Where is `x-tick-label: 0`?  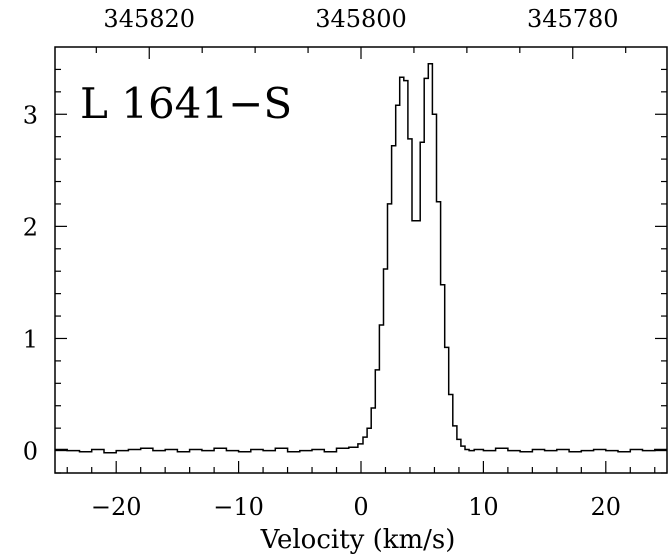 x-tick-label: 0 is located at coordinates (360, 507).